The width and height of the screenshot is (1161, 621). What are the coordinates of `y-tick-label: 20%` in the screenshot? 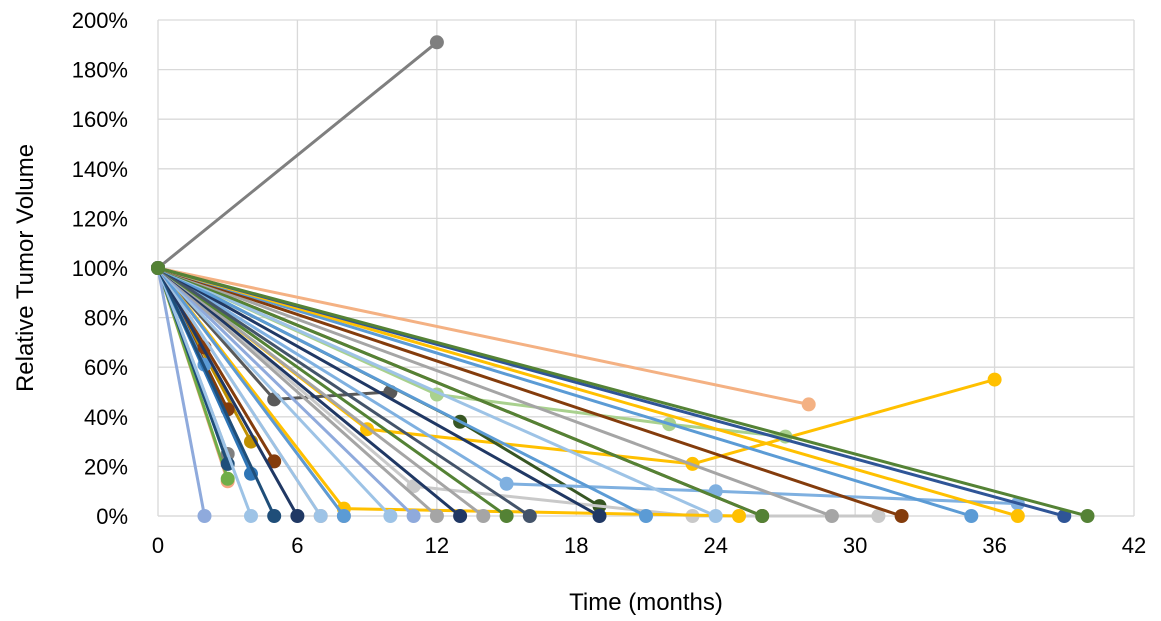 It's located at (106, 466).